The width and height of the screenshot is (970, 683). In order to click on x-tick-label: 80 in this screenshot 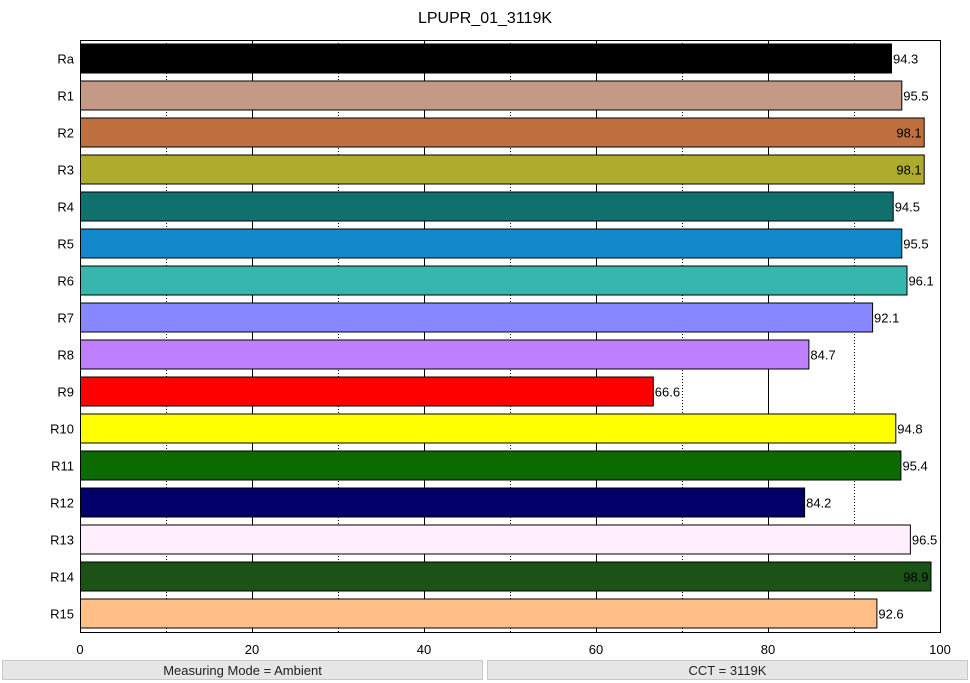, I will do `click(768, 649)`.